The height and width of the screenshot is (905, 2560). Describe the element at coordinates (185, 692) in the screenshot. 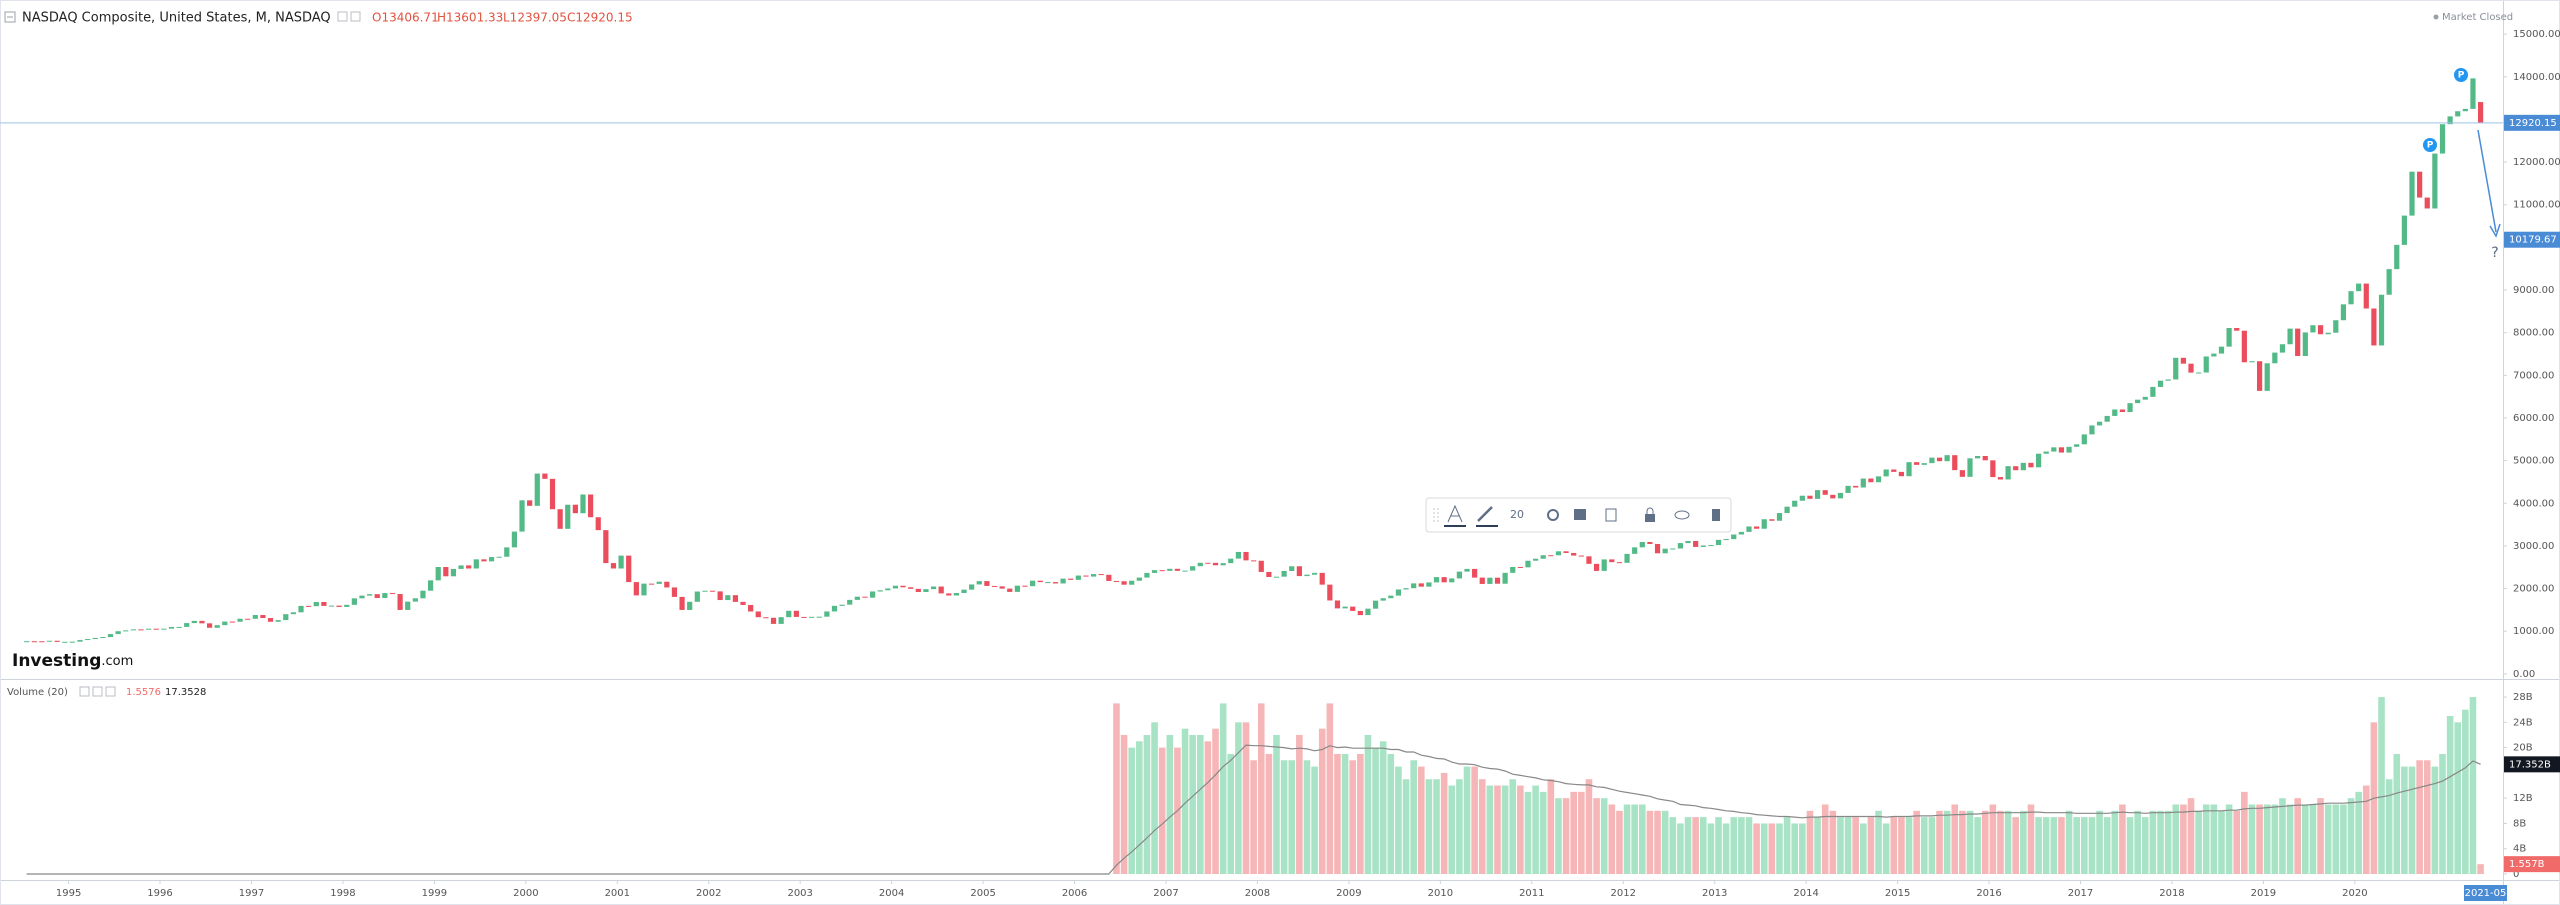

I see `volume-legend-ma: 17.3528` at that location.